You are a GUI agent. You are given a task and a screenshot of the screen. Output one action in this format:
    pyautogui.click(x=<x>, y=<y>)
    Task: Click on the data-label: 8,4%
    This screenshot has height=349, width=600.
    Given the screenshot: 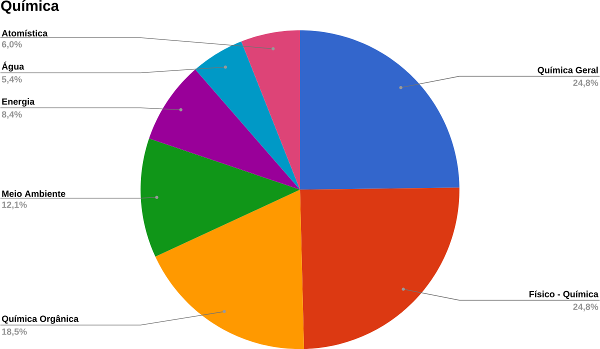 What is the action you would take?
    pyautogui.click(x=12, y=115)
    